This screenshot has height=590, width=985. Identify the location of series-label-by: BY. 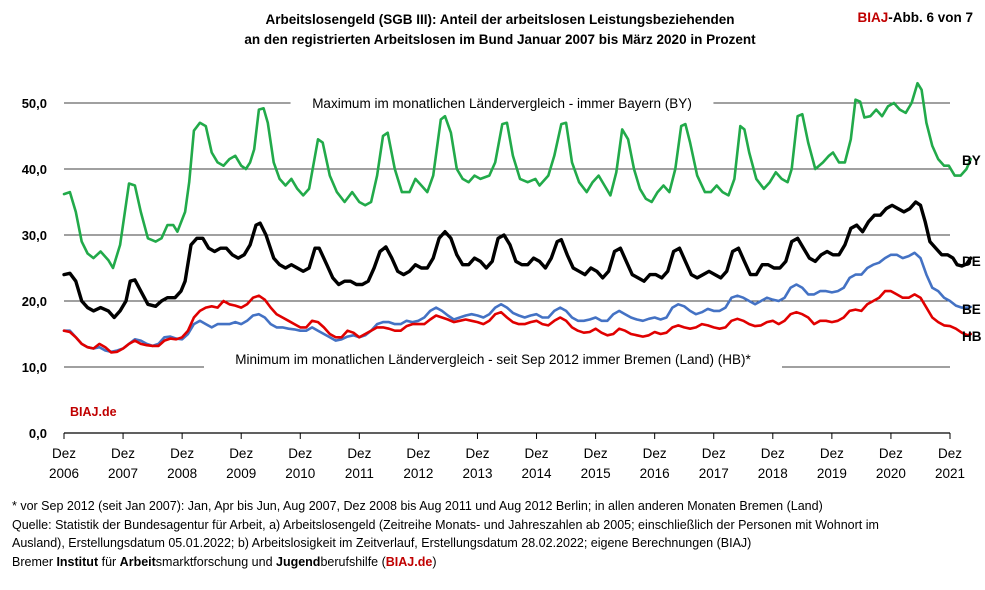
(971, 160).